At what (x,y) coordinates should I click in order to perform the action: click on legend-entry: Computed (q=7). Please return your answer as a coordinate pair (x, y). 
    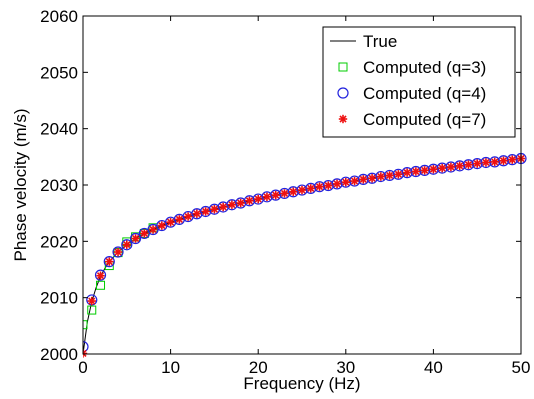
    Looking at the image, I should click on (412, 119).